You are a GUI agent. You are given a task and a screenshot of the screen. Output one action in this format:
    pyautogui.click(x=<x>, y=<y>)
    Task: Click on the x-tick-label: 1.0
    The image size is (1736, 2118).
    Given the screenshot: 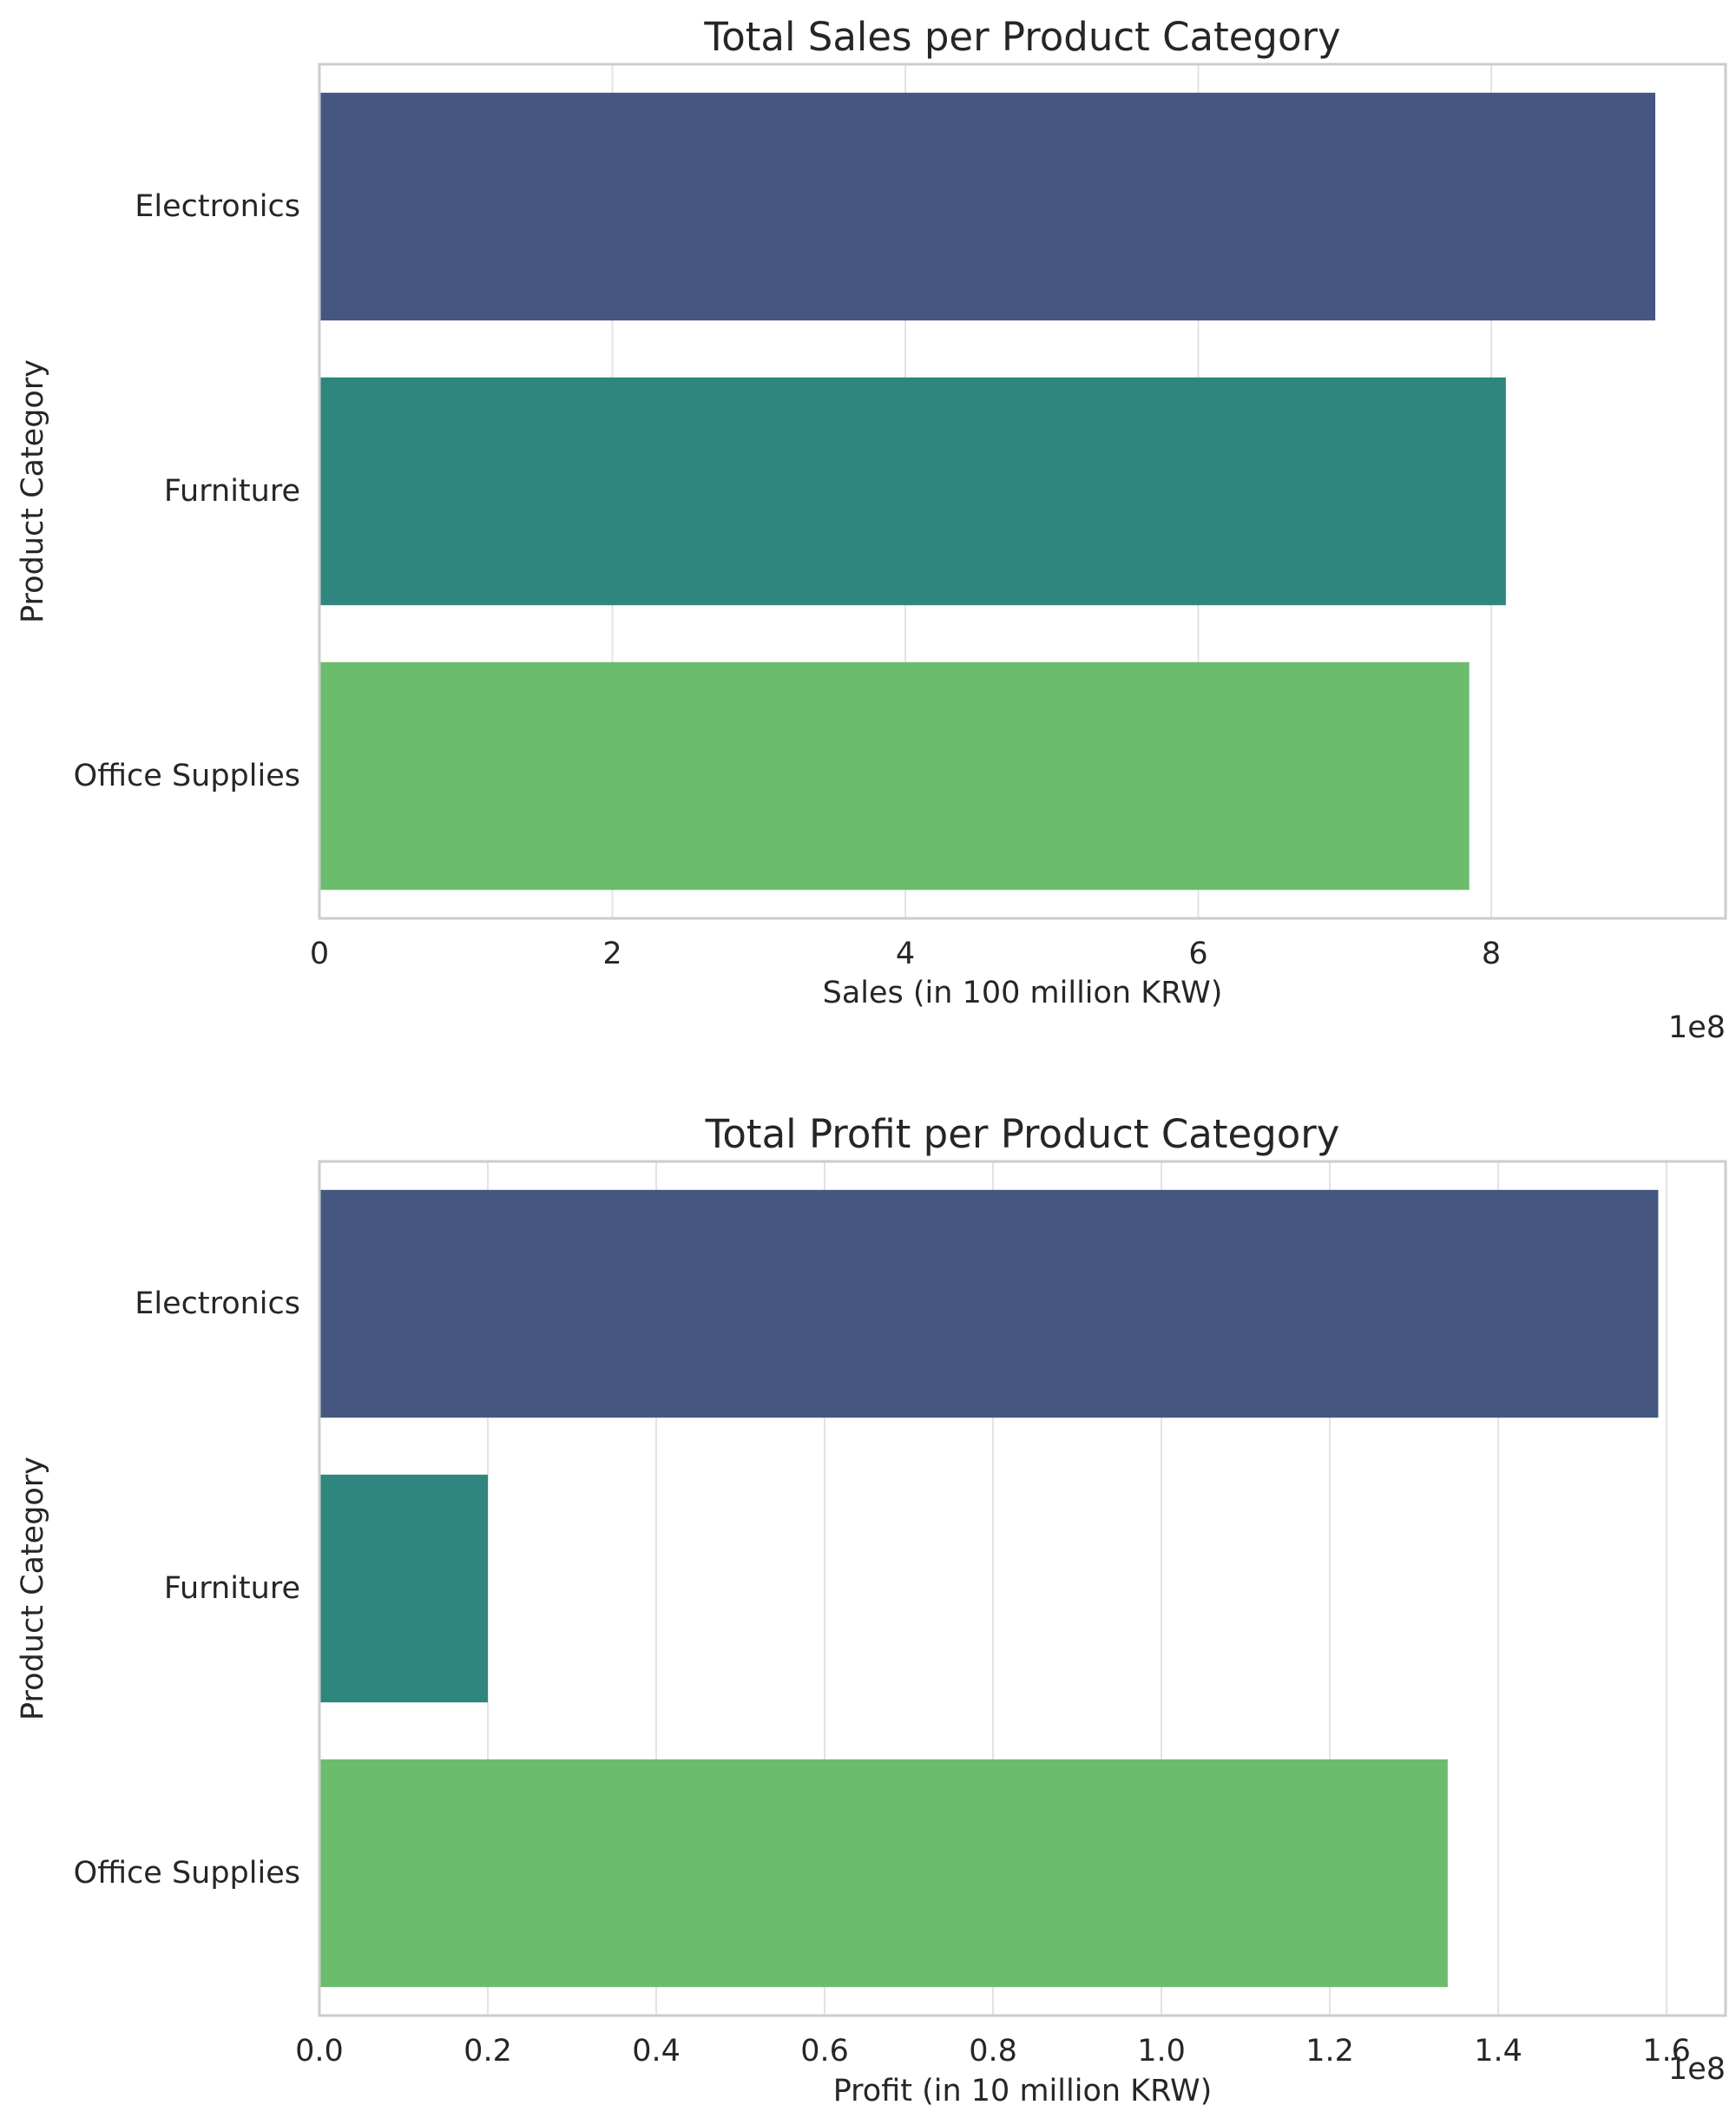 What is the action you would take?
    pyautogui.click(x=1161, y=2051)
    